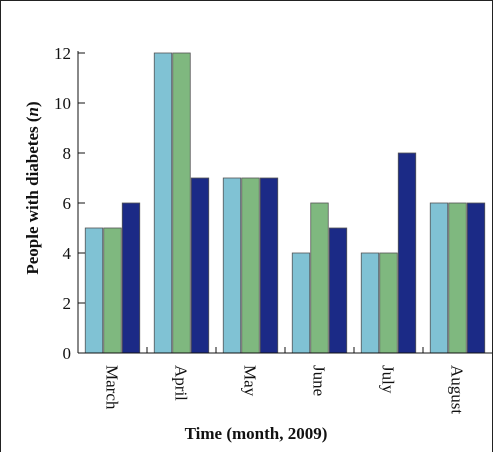 Image resolution: width=493 pixels, height=452 pixels. What do you see at coordinates (32, 195) in the screenshot?
I see `y-axis-title-text: People with diabetes (` at bounding box center [32, 195].